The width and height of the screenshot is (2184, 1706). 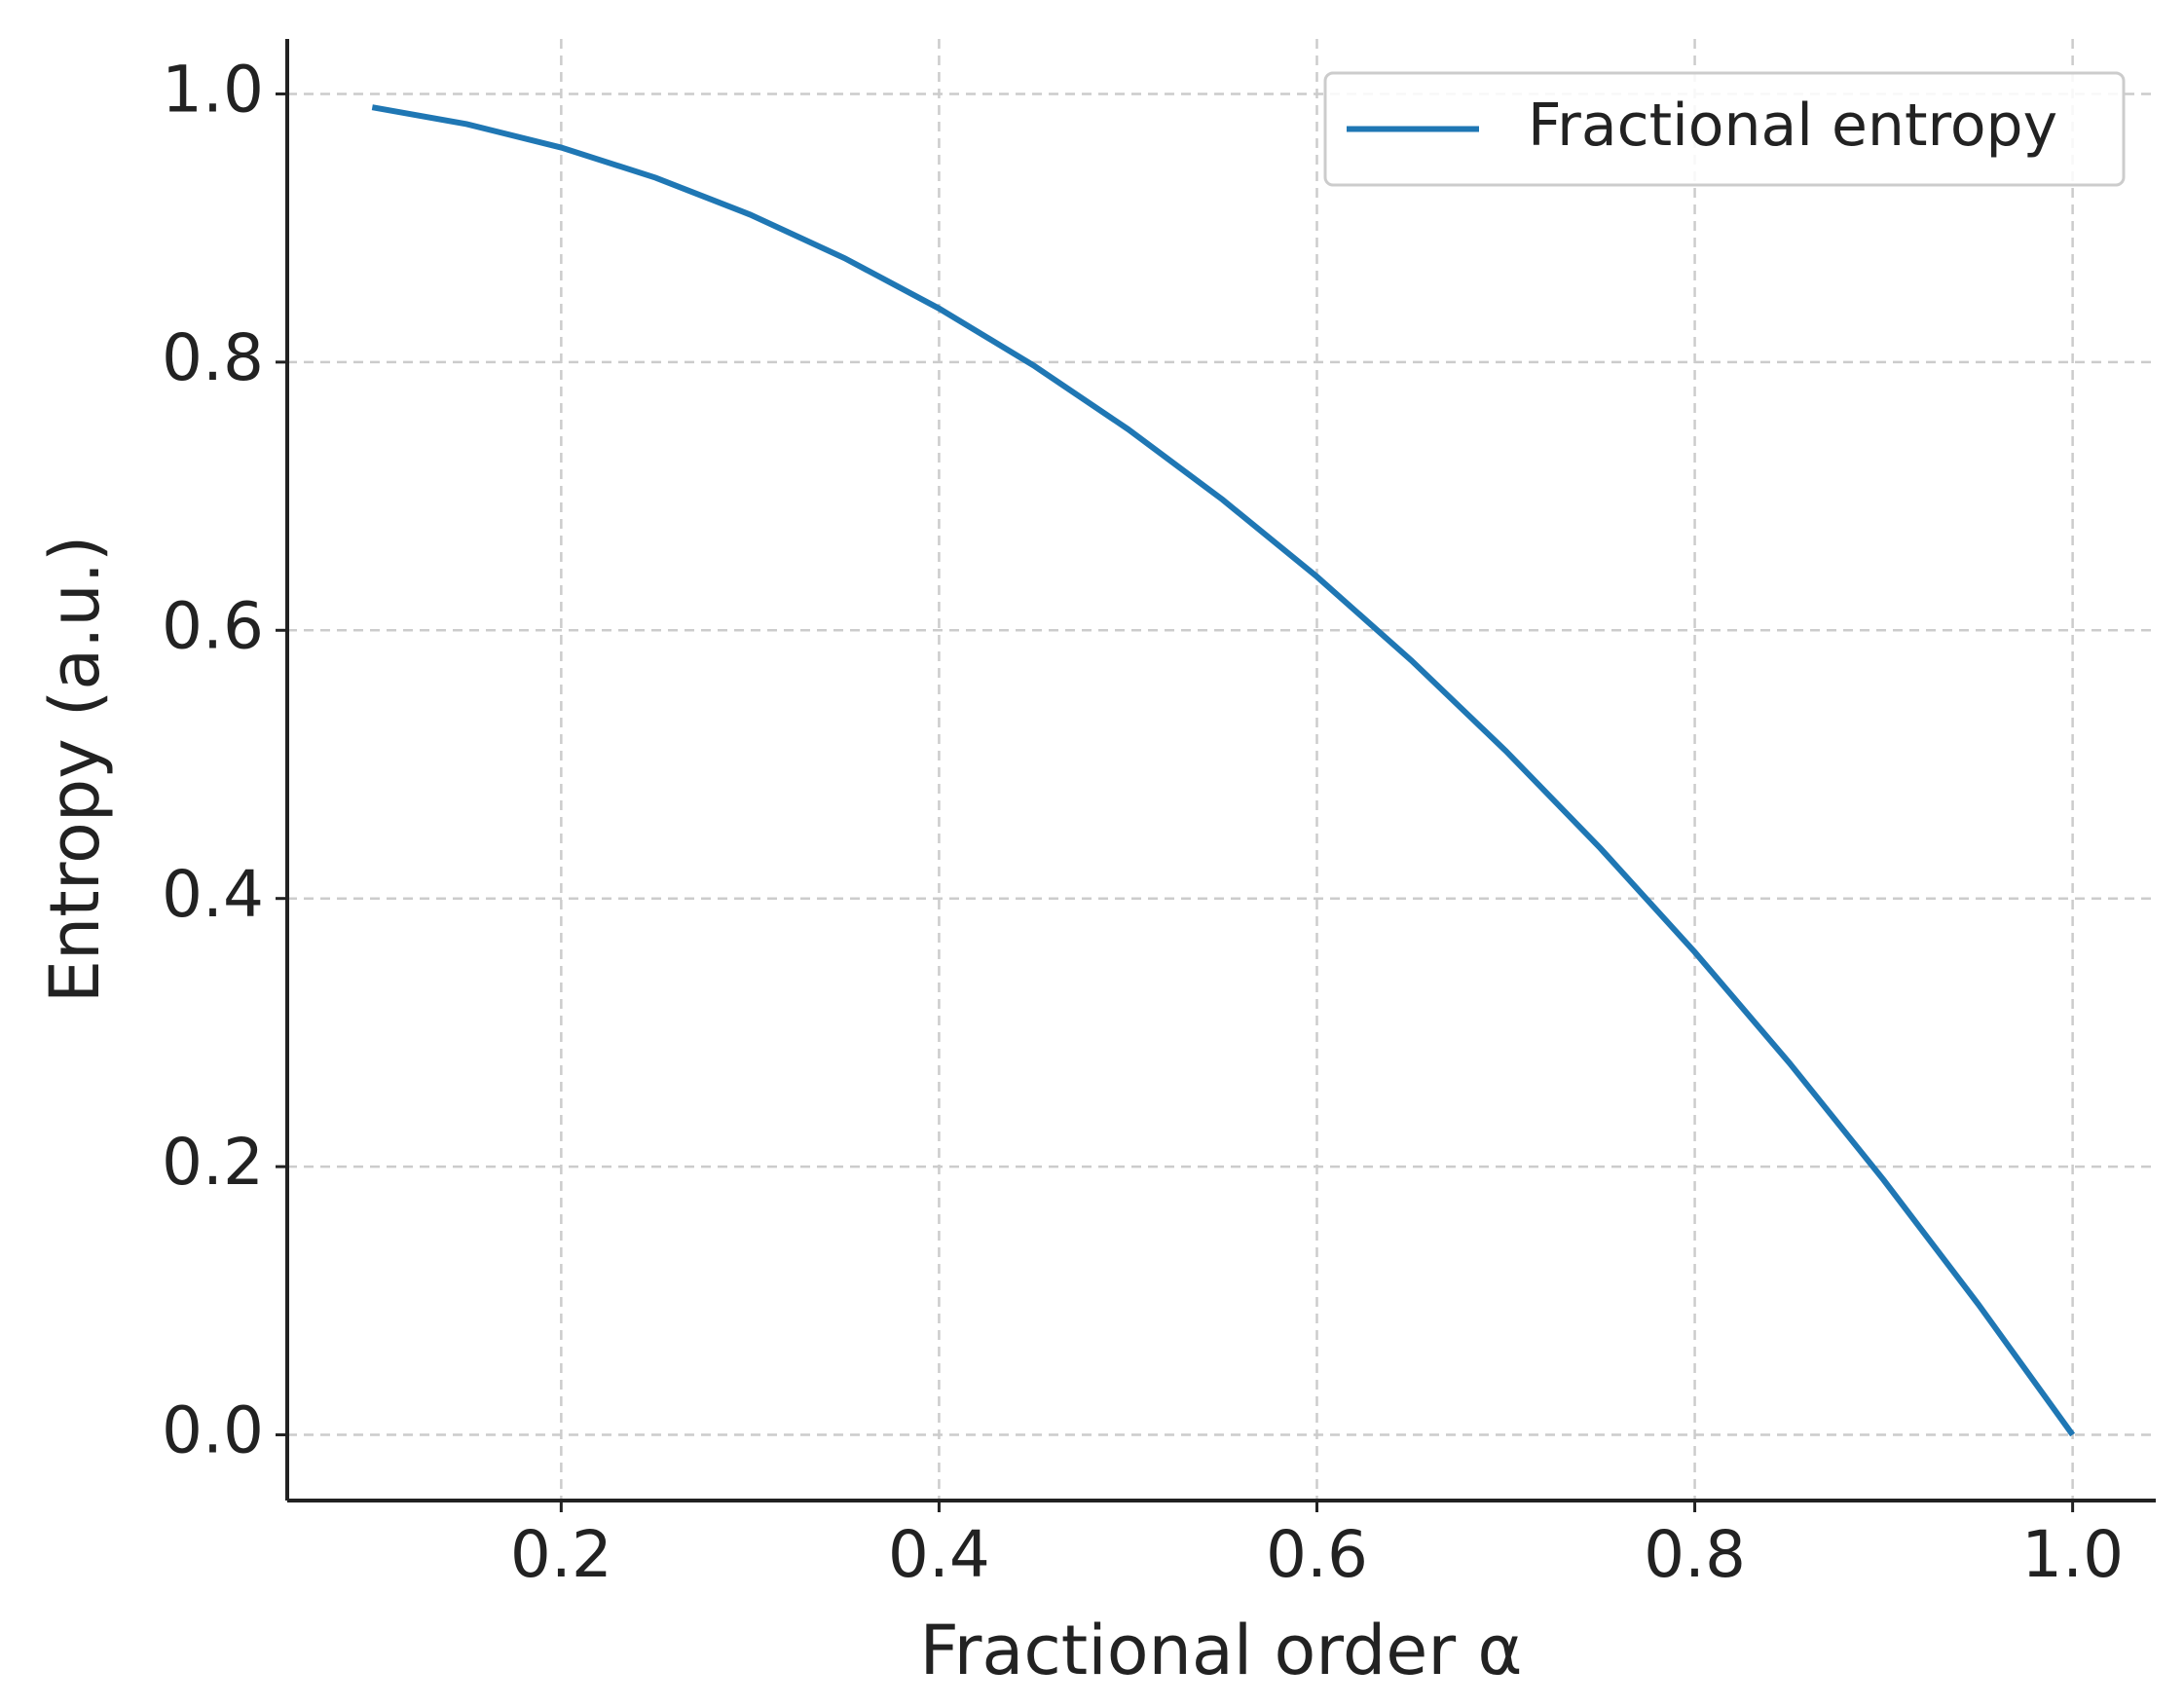 What do you see at coordinates (213, 1431) in the screenshot?
I see `y-tick-label: 0.0` at bounding box center [213, 1431].